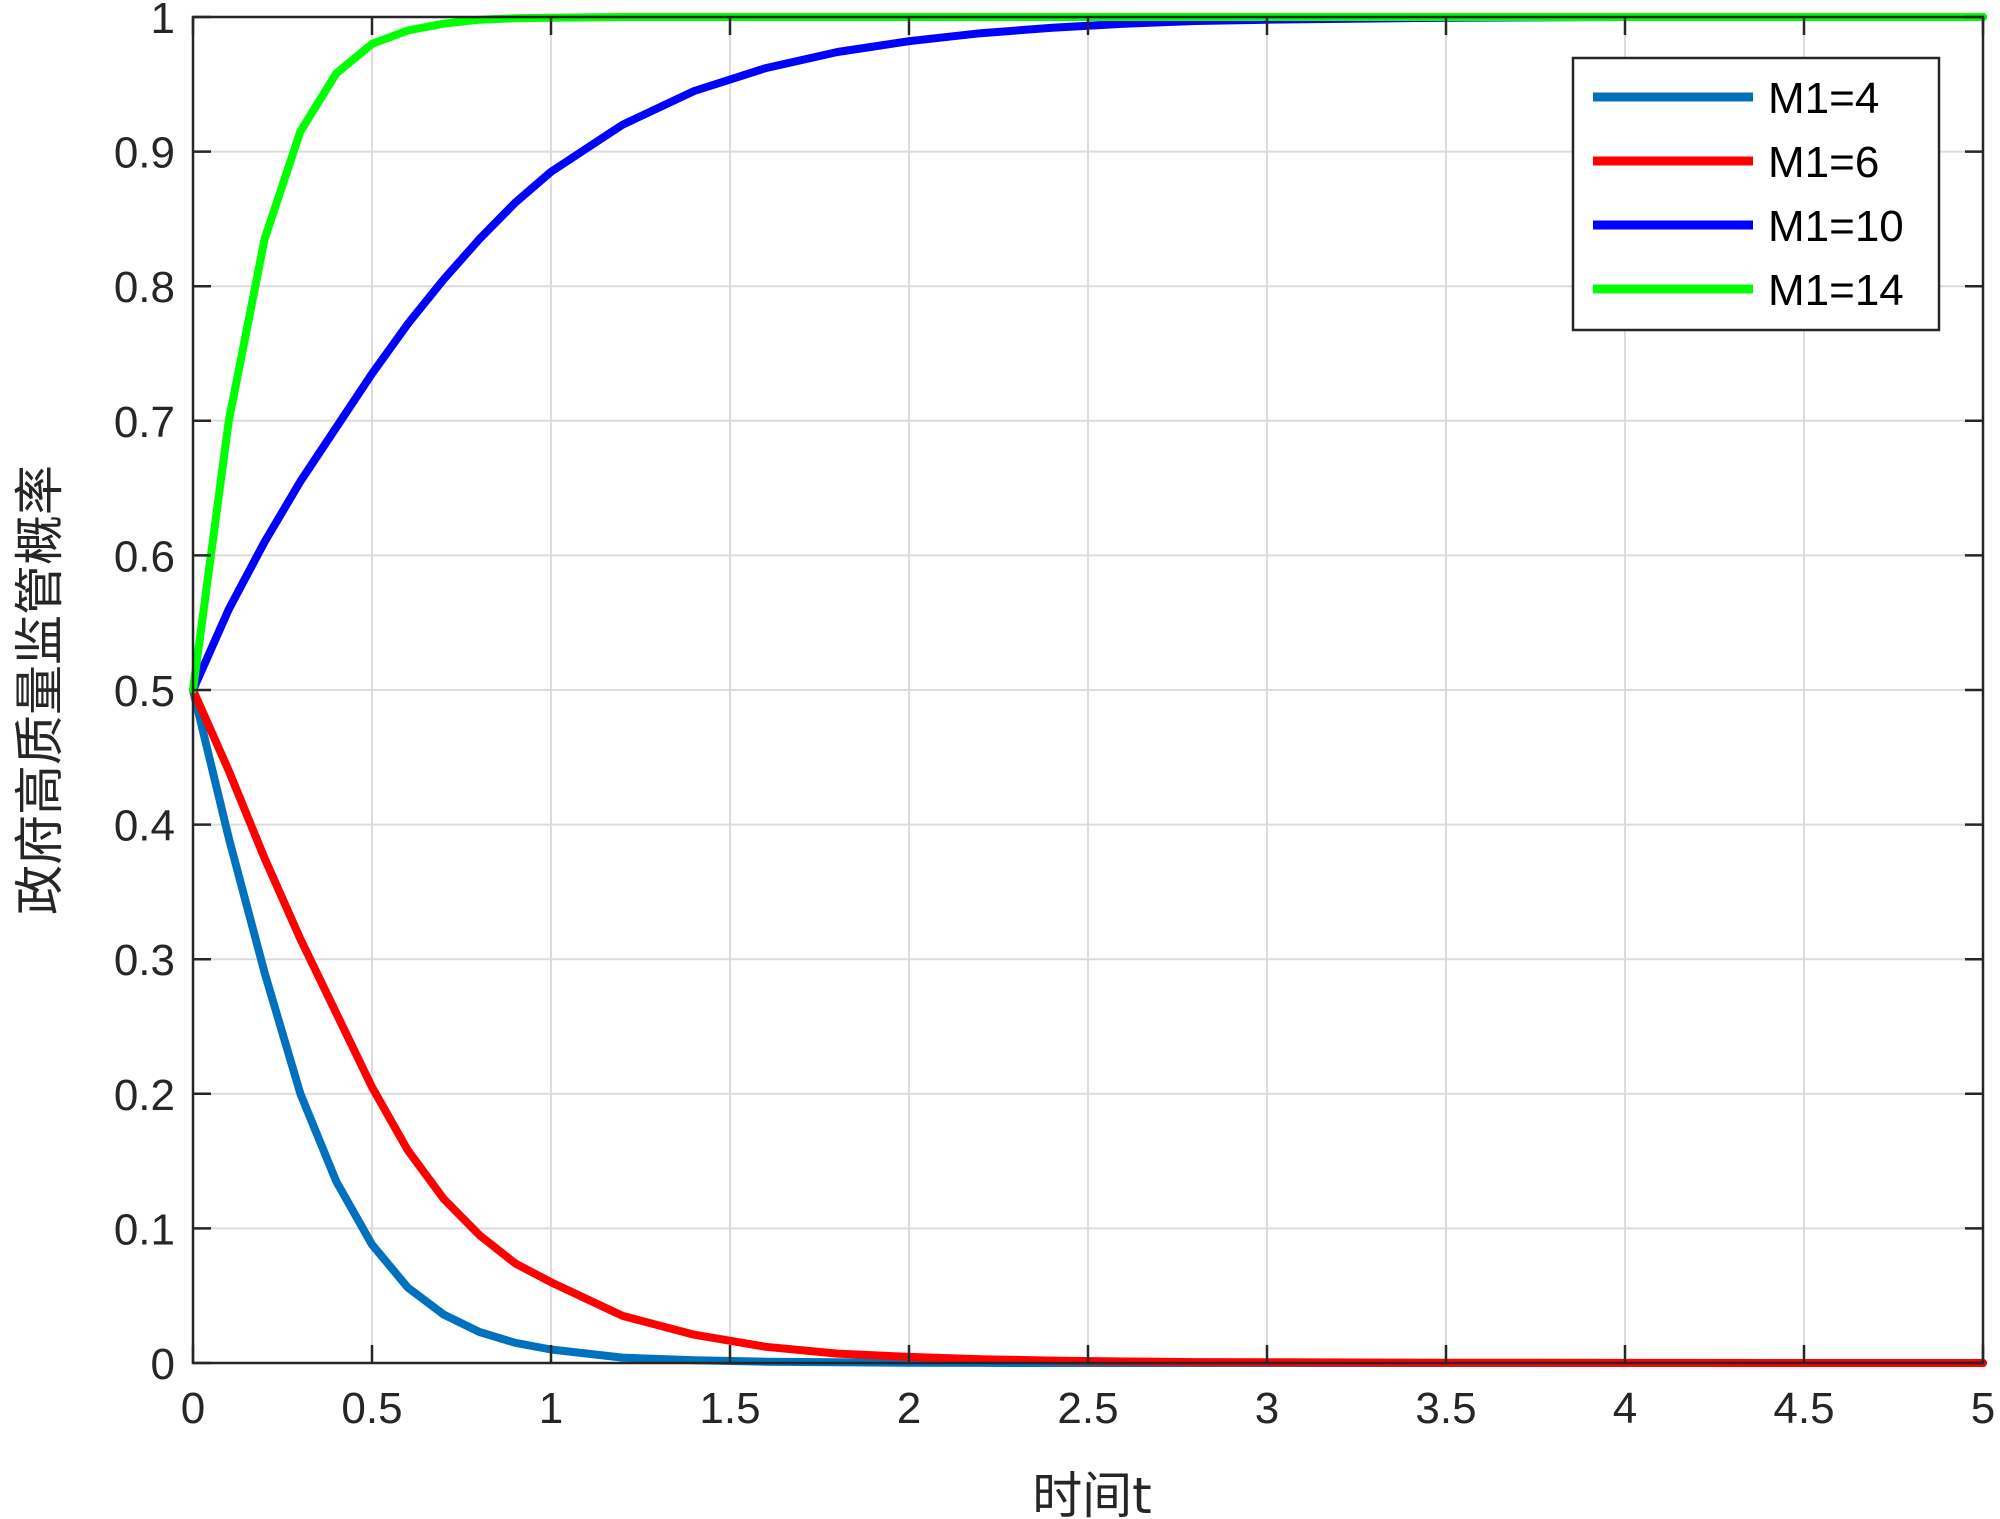  I want to click on legend-label-4: M1=14, so click(1836, 290).